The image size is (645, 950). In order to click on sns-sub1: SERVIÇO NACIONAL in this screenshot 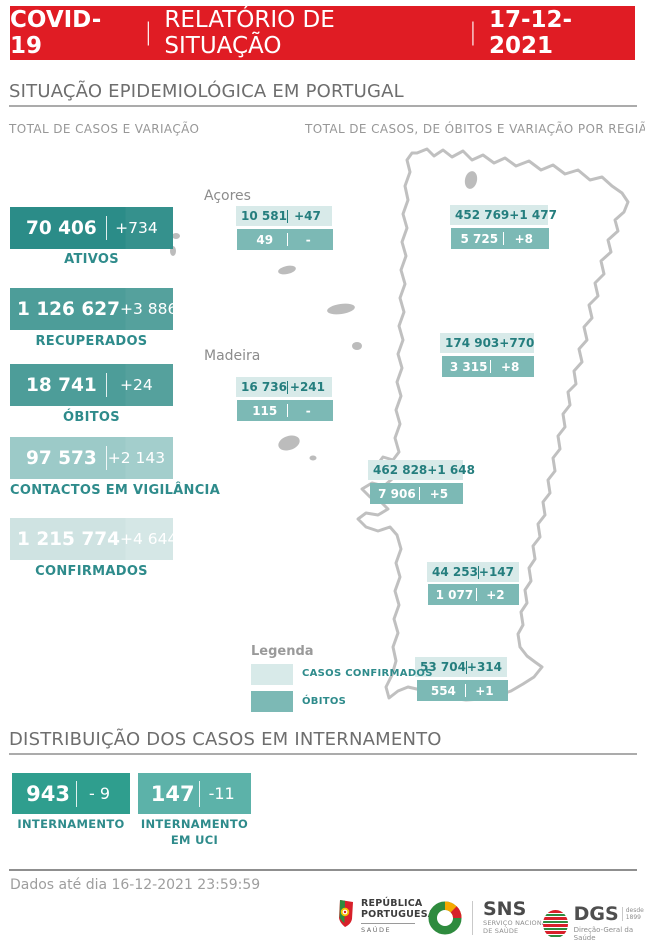, I will do `click(517, 923)`.